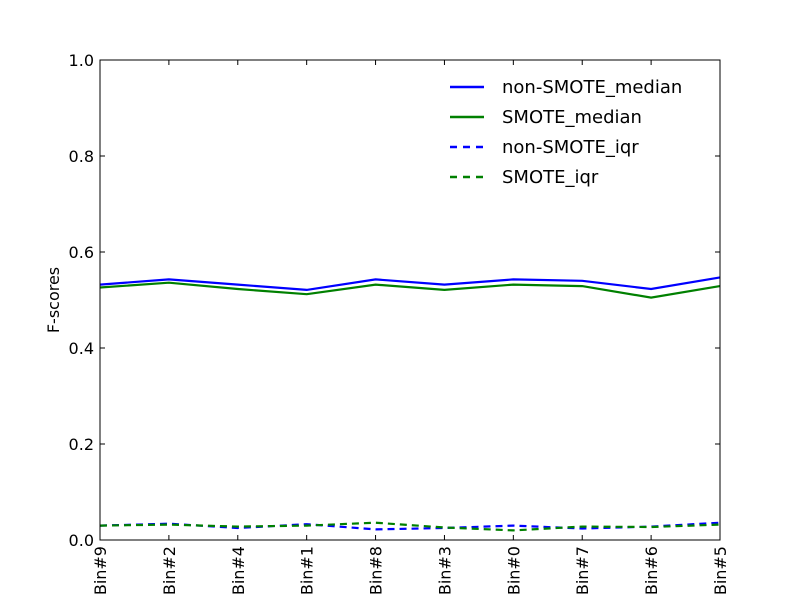  I want to click on y-tick-label: 0.2, so click(81, 444).